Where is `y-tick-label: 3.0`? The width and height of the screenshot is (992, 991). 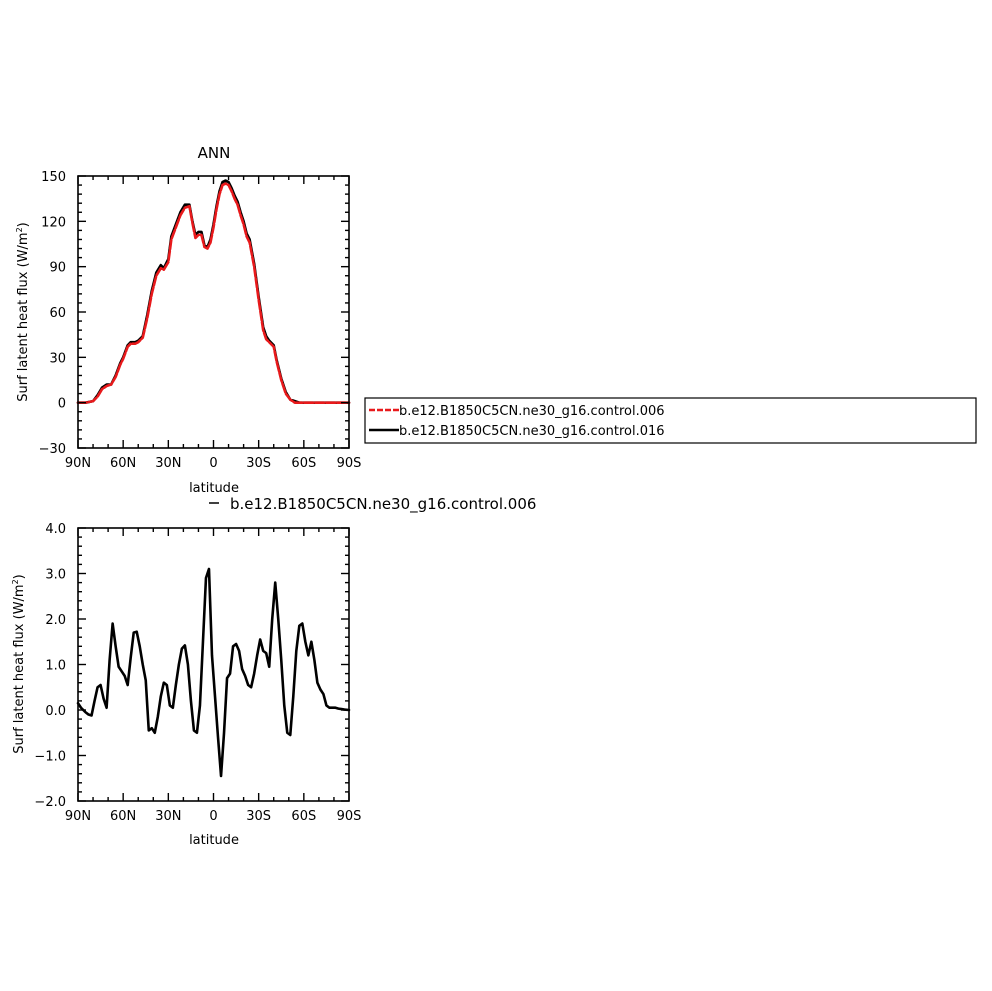
y-tick-label: 3.0 is located at coordinates (55, 575).